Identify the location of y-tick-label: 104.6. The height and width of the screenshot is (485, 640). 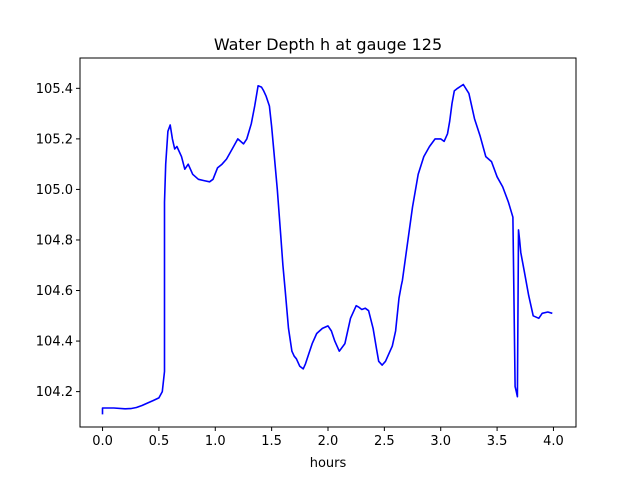
(54, 291).